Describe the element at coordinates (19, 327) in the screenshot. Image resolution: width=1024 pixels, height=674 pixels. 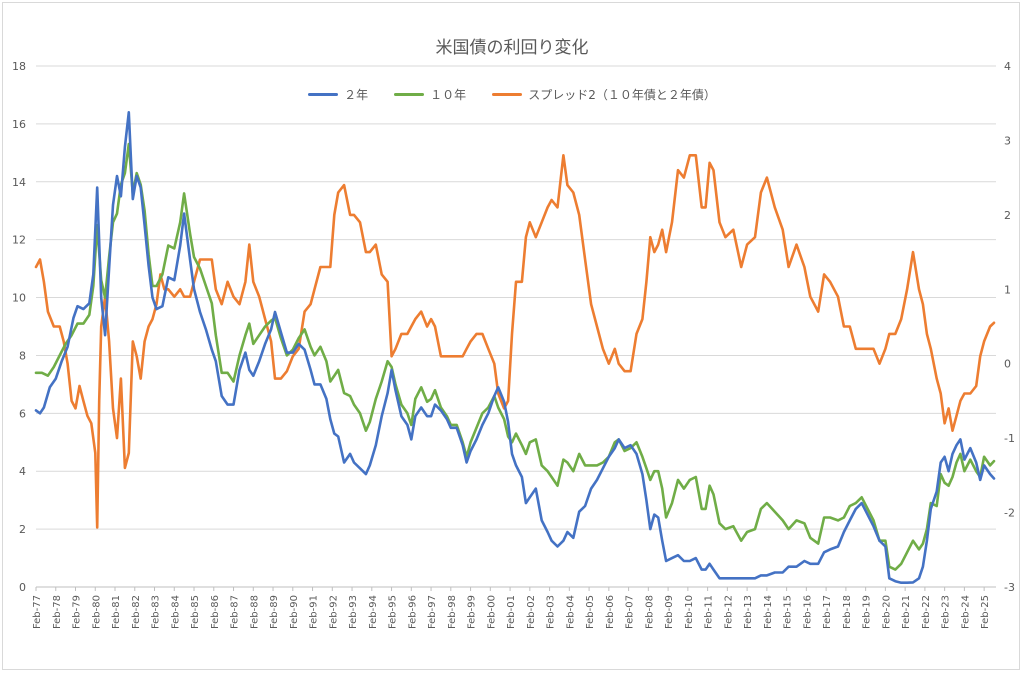
I see `left-axis-tick-labels: 0 2 4 6 8 10 12 14 16 18` at that location.